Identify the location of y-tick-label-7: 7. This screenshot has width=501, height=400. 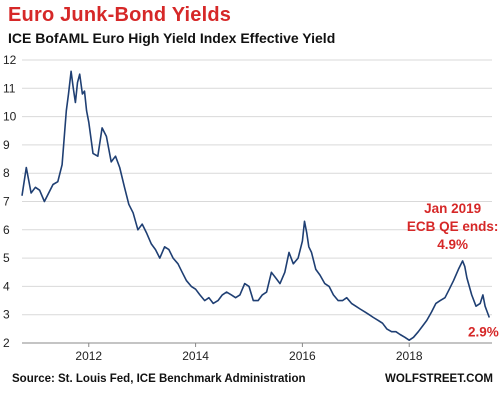
(6, 202).